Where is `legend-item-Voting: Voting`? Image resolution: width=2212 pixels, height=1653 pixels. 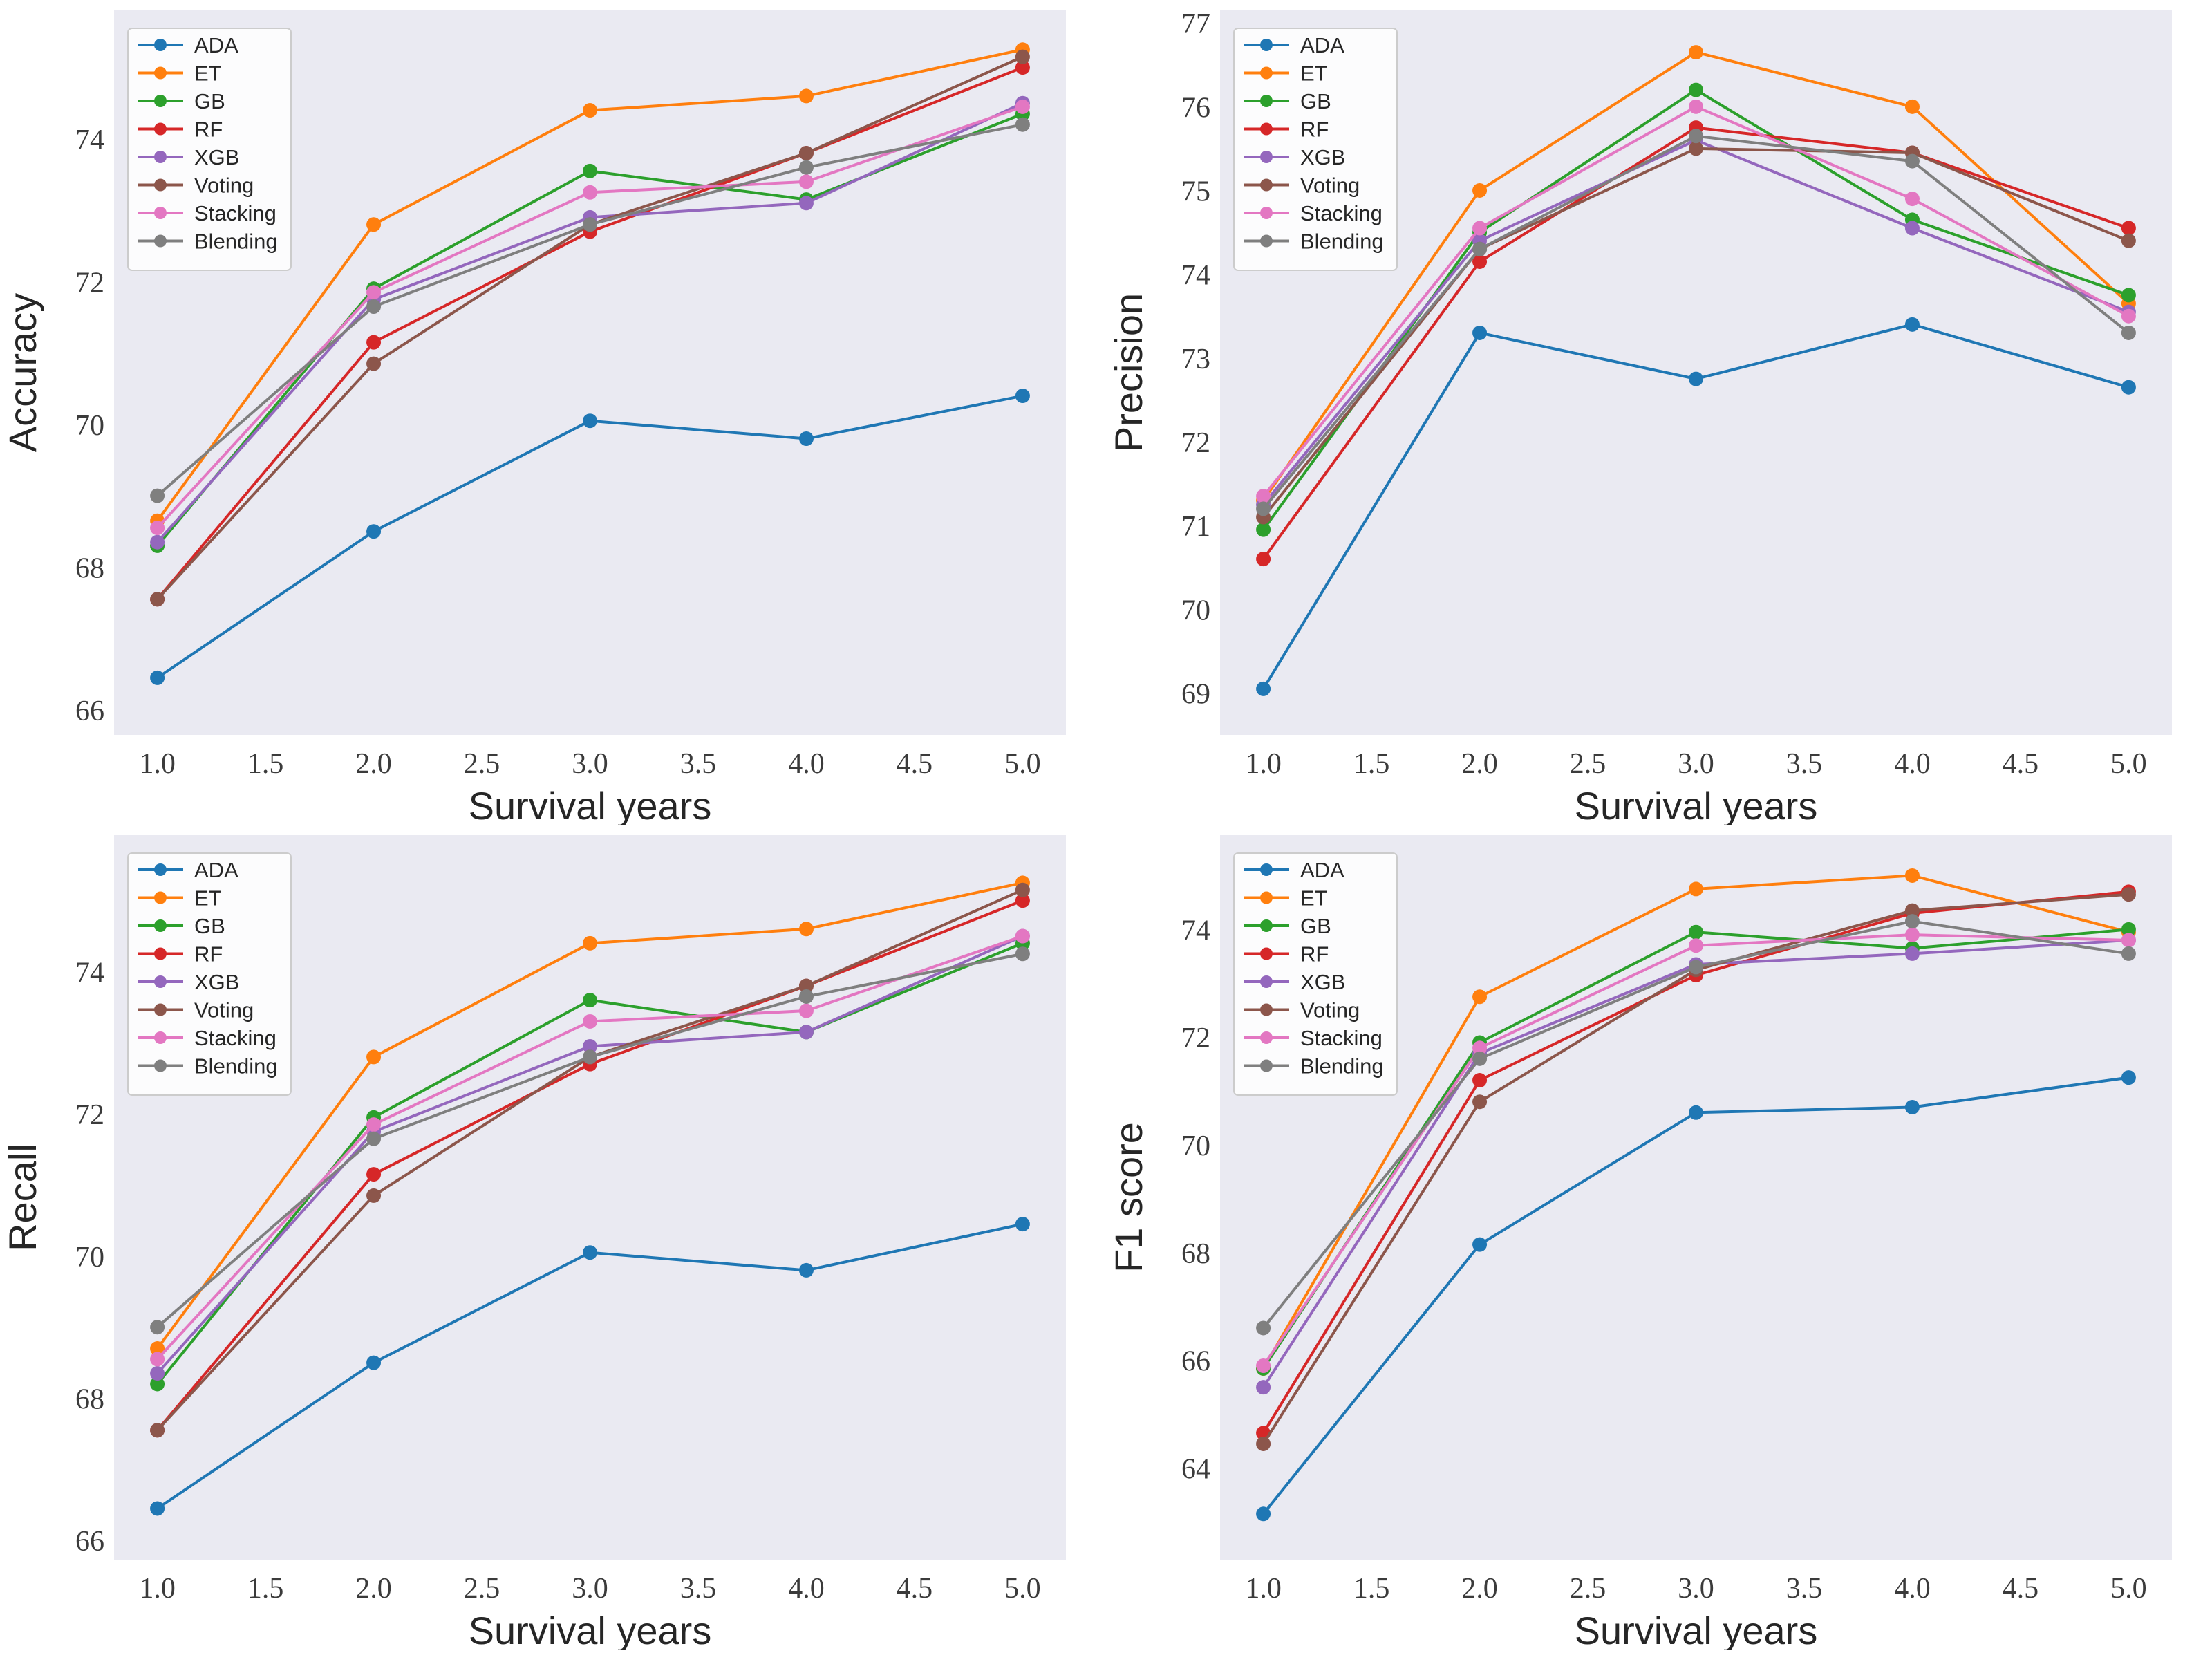
legend-item-Voting: Voting is located at coordinates (1302, 1010).